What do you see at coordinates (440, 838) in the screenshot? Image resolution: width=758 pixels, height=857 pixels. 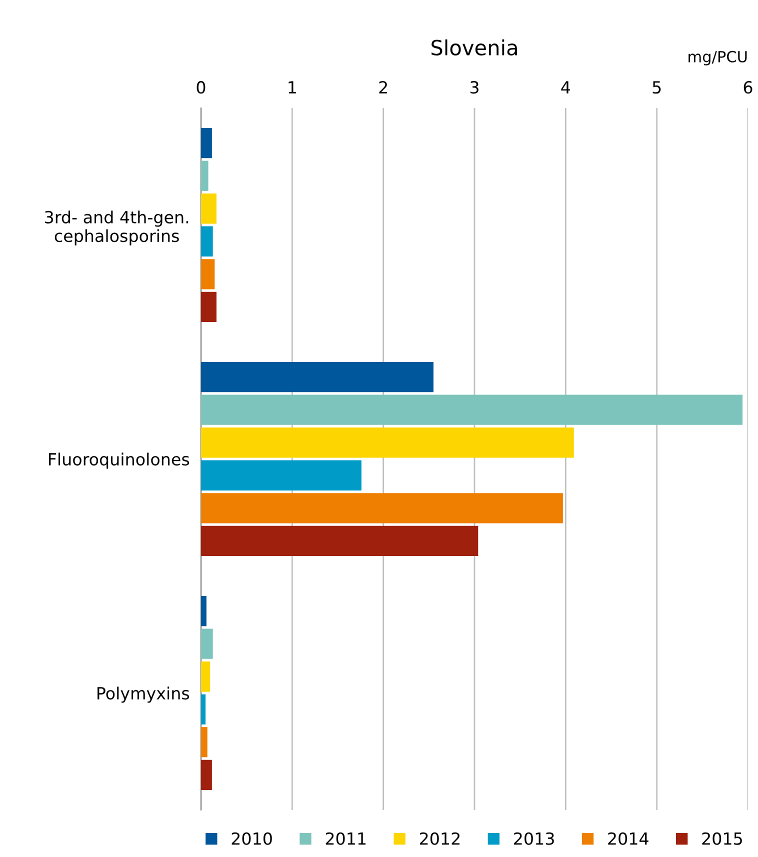 I see `legend-label: 2012` at bounding box center [440, 838].